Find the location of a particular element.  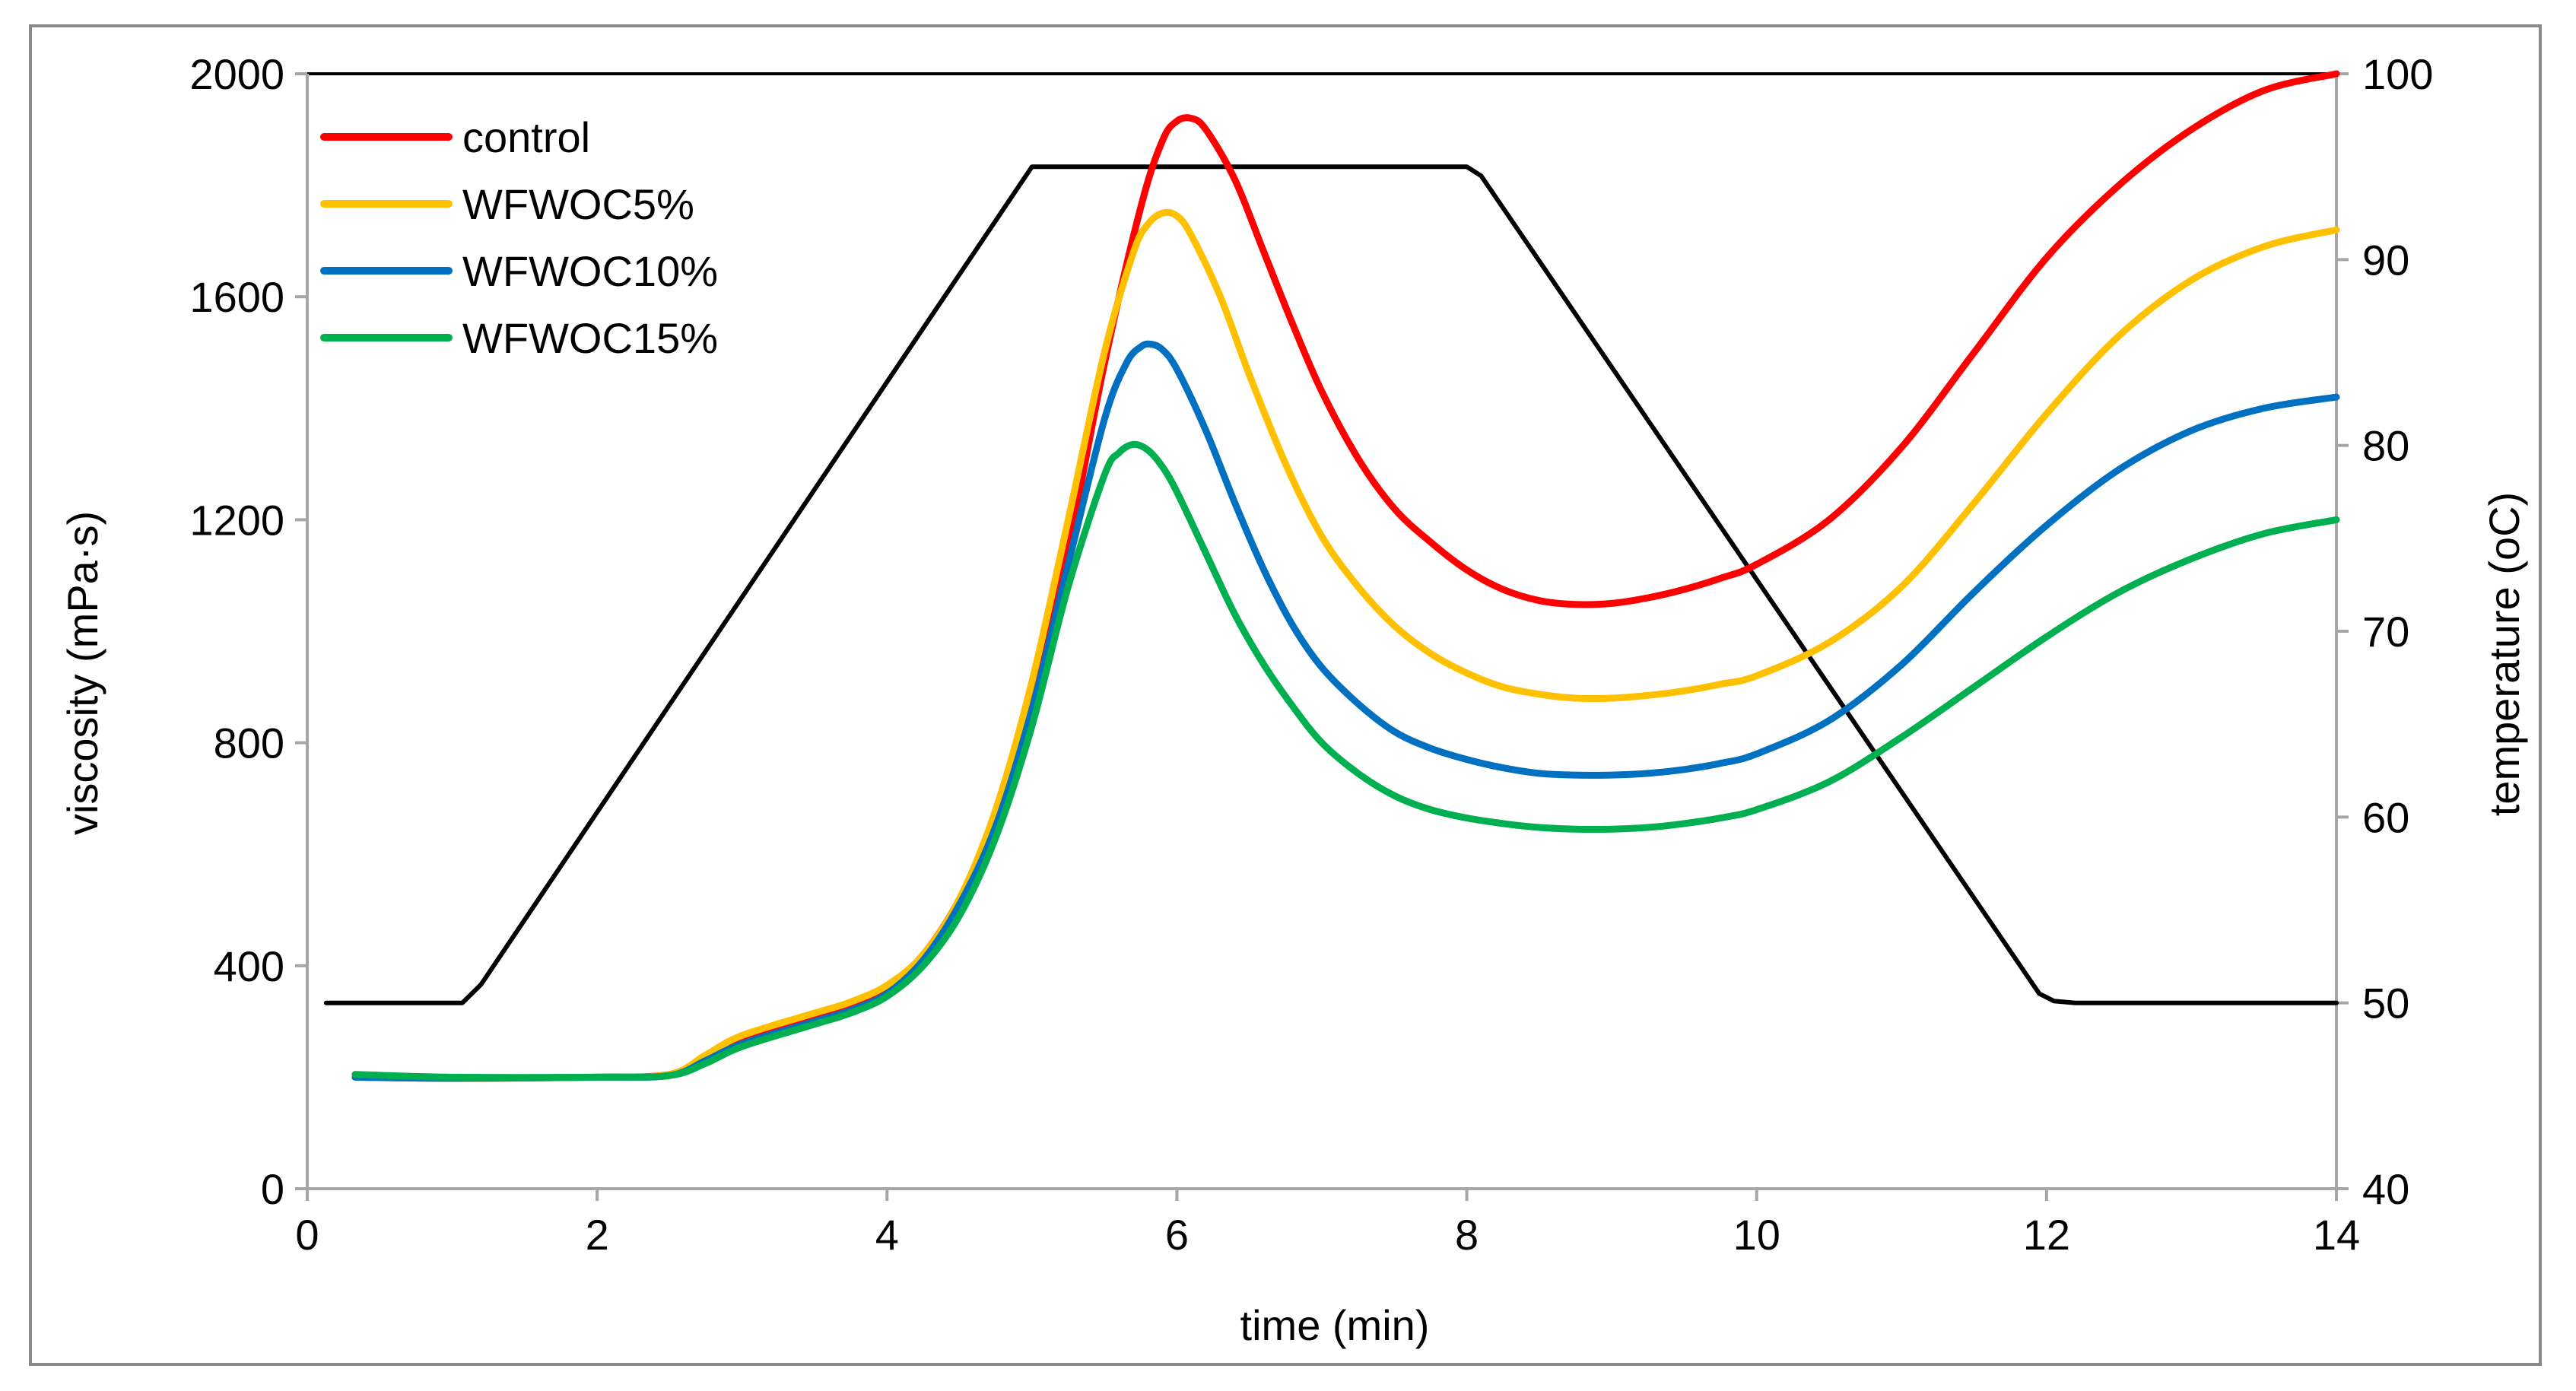

x-tick-label: 12 is located at coordinates (2046, 1235).